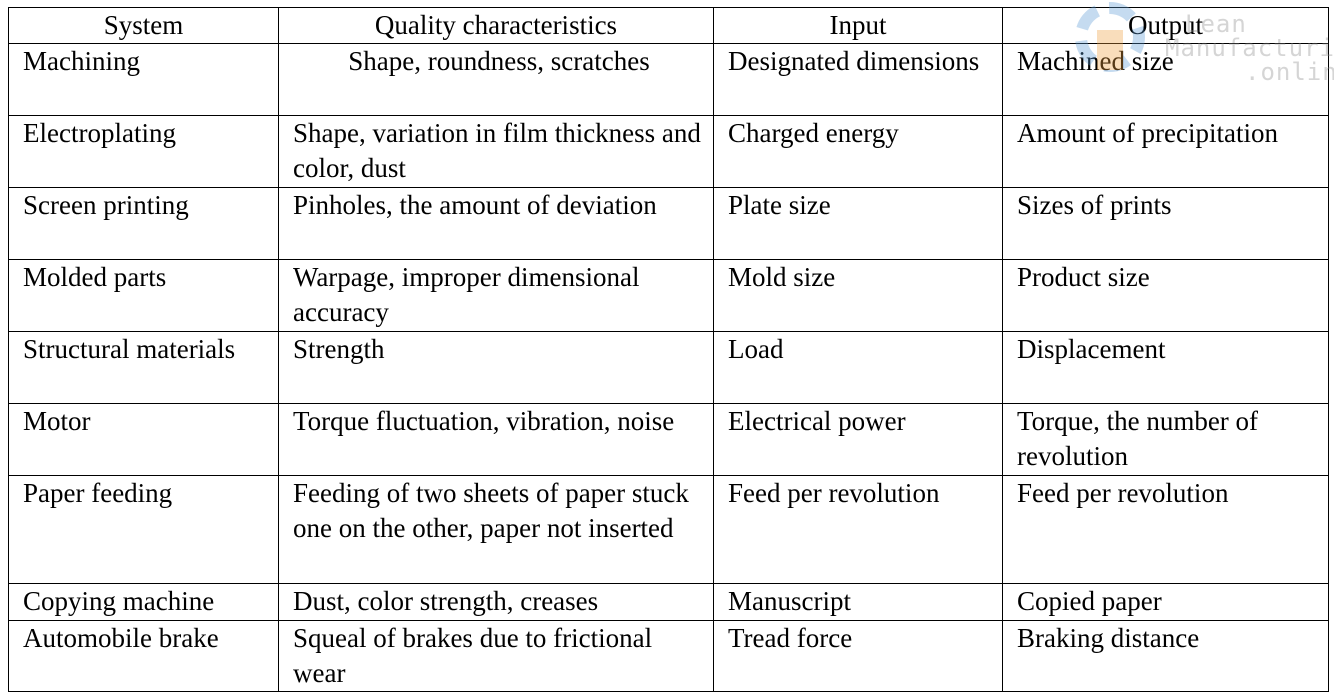 The image size is (1334, 698). I want to click on cell-input: Load, so click(858, 367).